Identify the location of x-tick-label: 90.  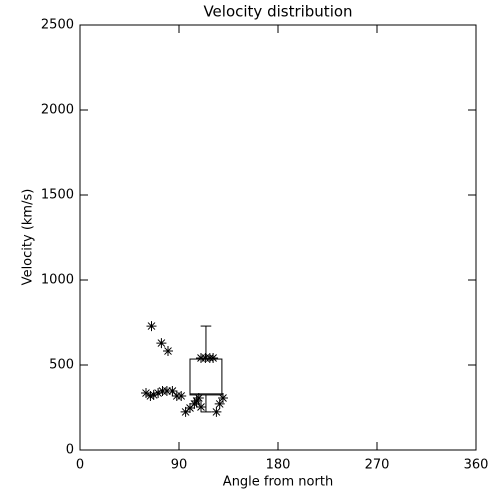
(179, 465).